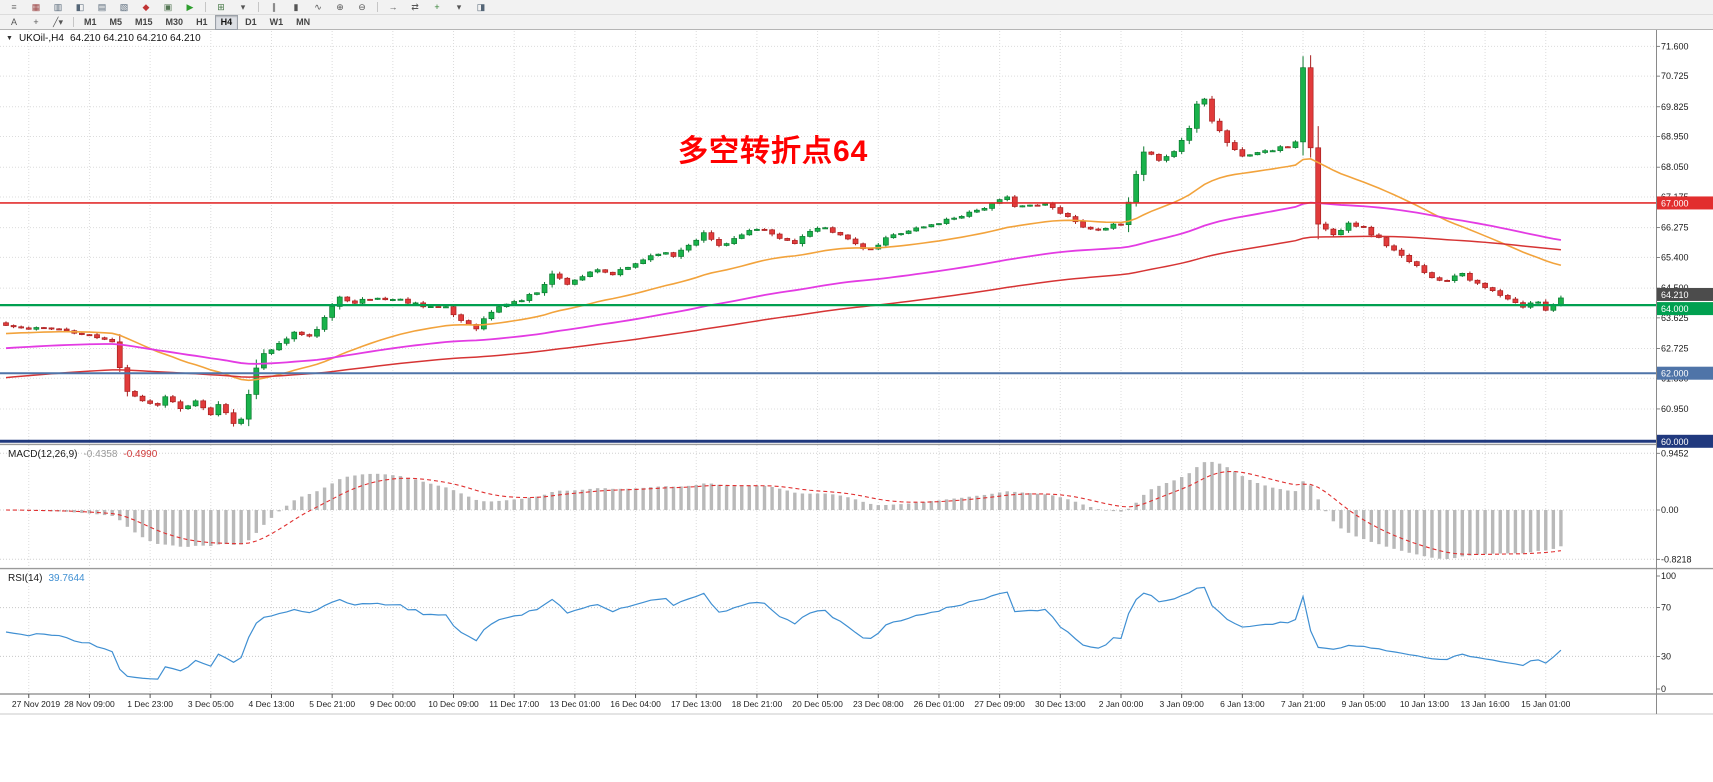  I want to click on date-tick-label: 20 Dec 05:00, so click(817, 704).